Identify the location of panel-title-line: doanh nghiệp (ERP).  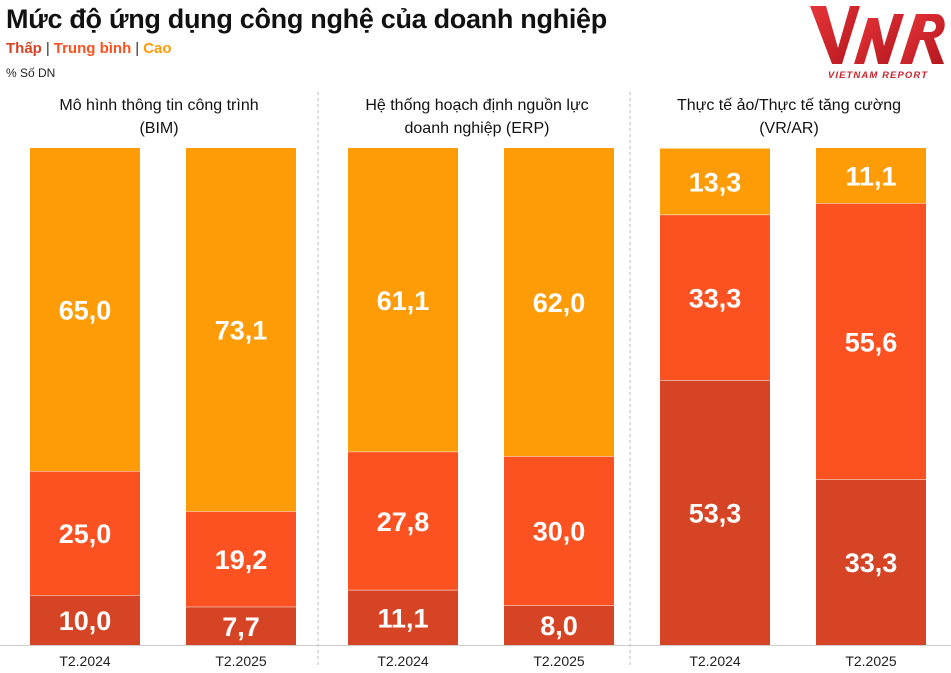
(477, 128).